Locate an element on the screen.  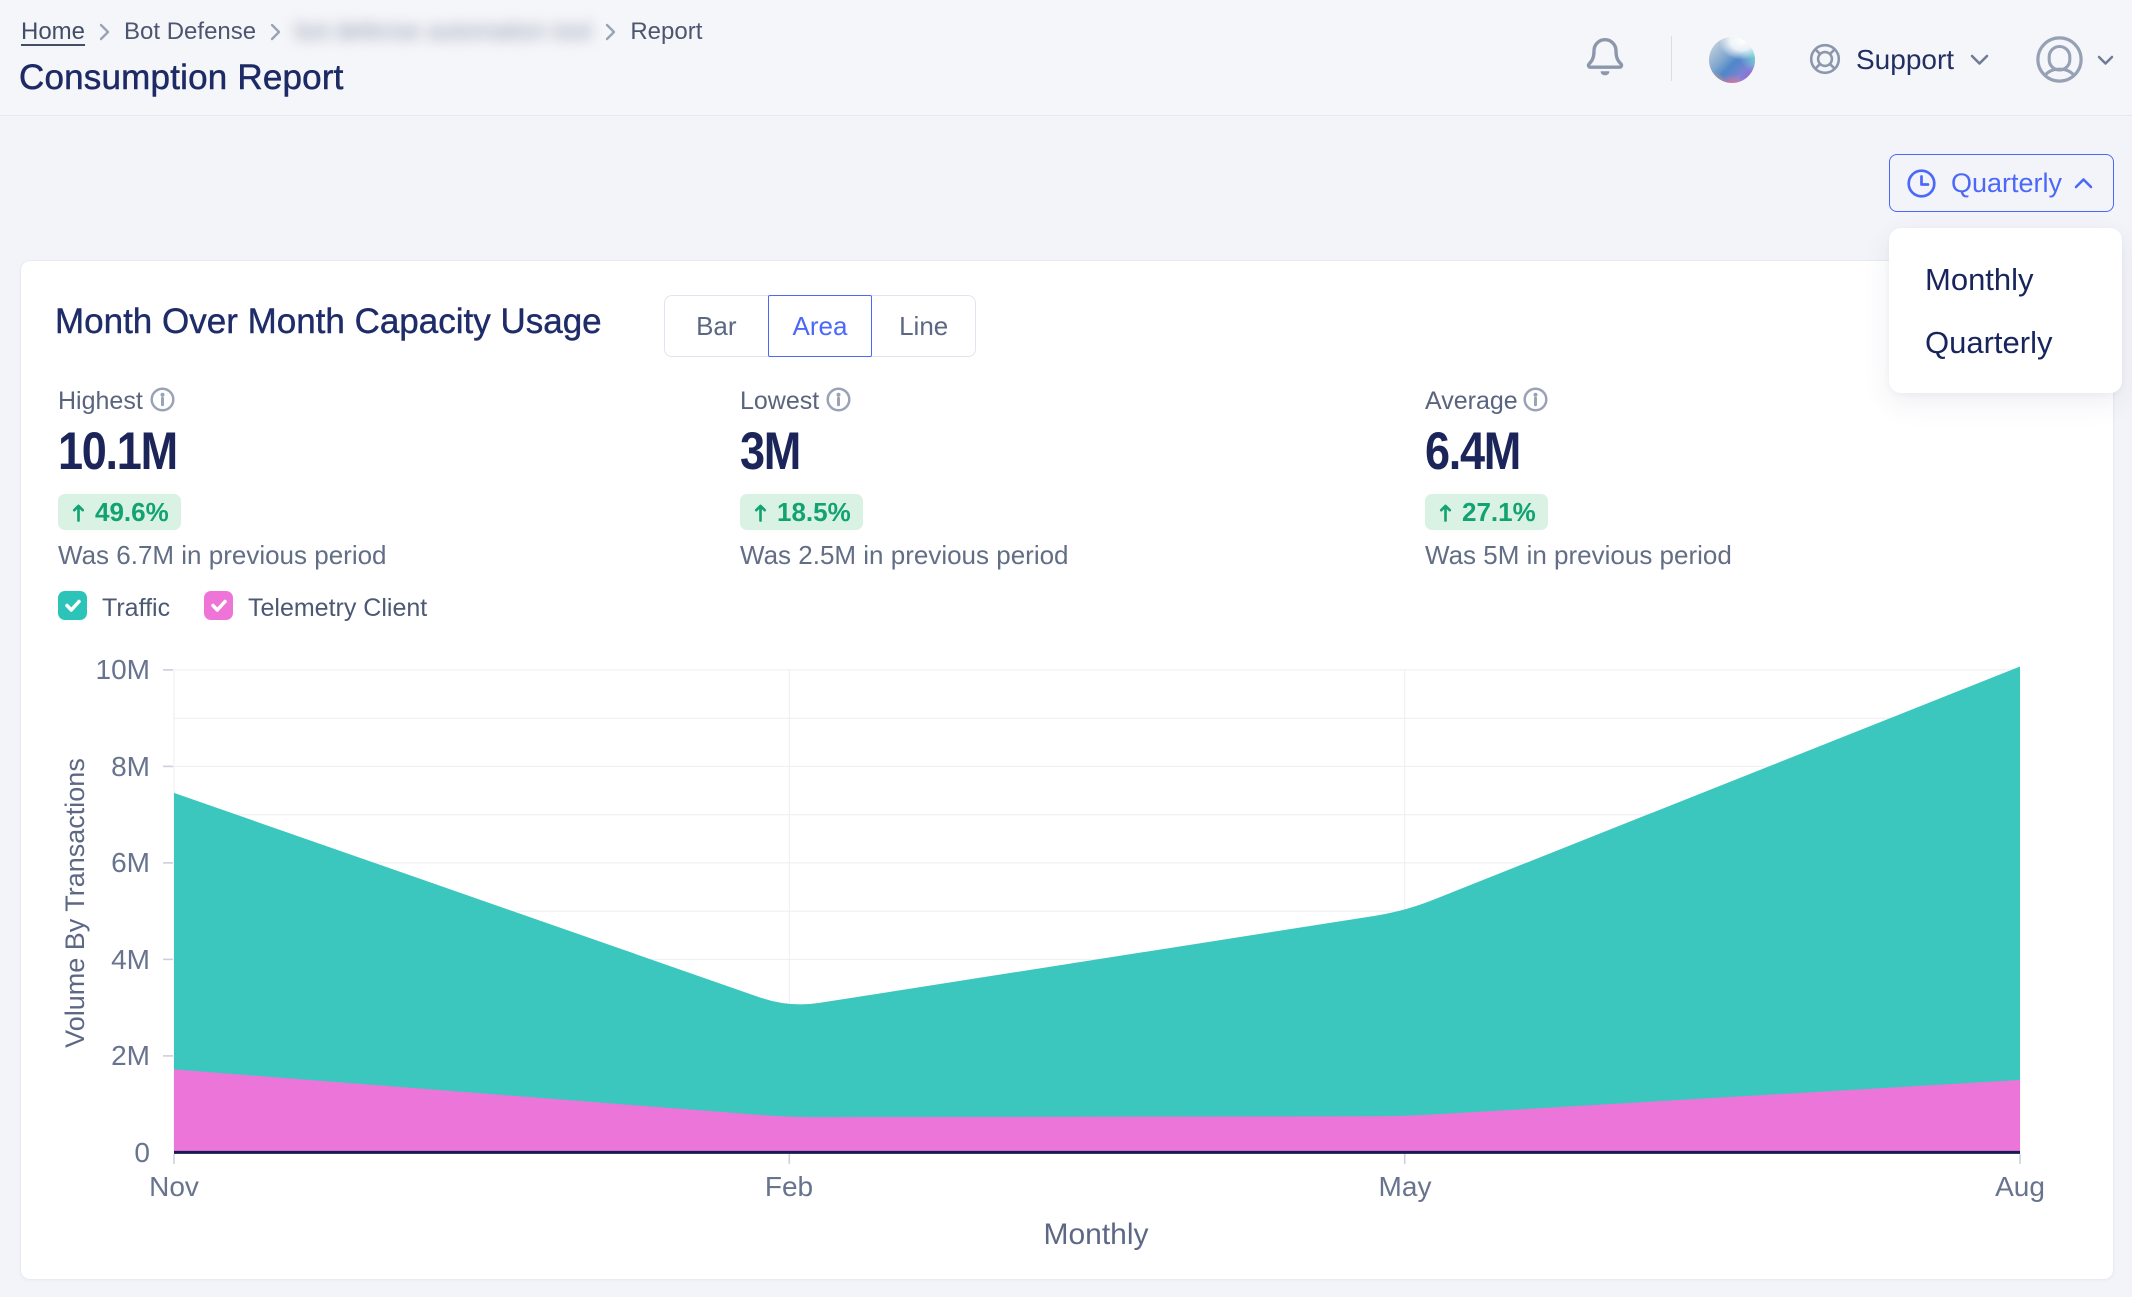
svg-text: Aug is located at coordinates (2020, 1186).